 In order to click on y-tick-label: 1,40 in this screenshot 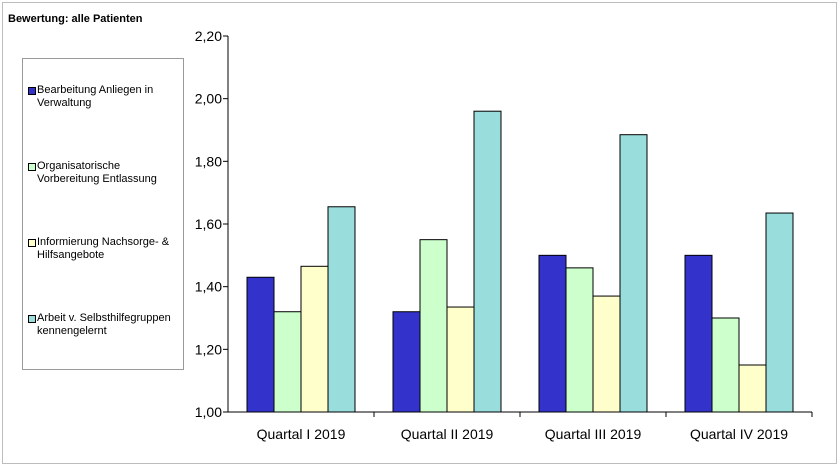, I will do `click(208, 287)`.